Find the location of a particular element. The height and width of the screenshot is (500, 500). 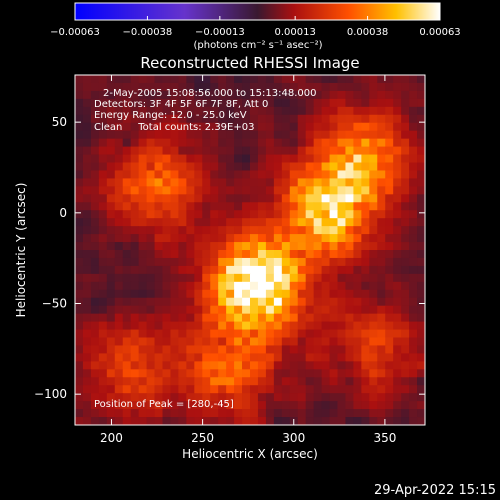

colorbar-tick-label: 0.00013 is located at coordinates (294, 32).